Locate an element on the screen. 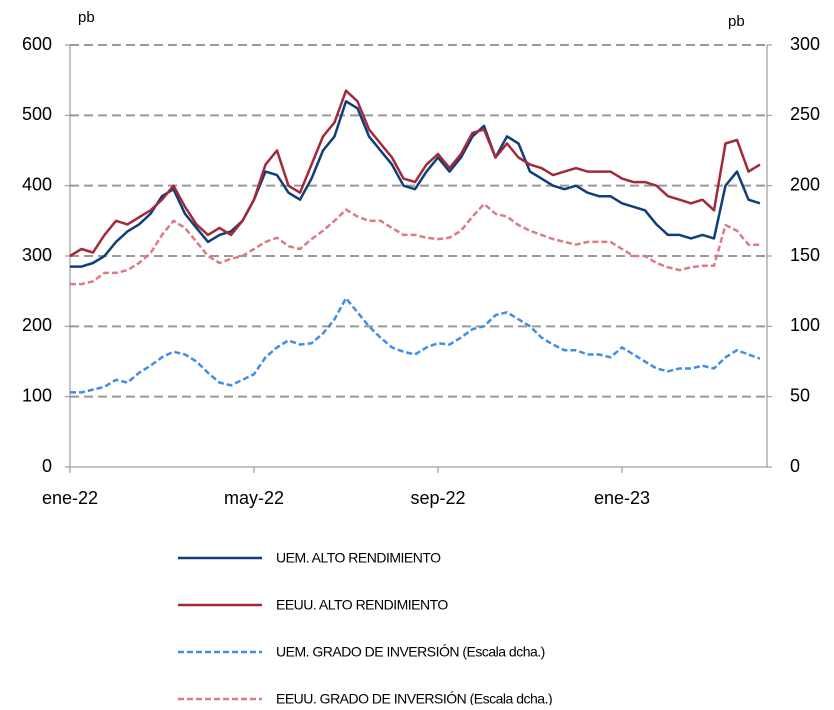  y2-tick-label: 150 is located at coordinates (805, 255).